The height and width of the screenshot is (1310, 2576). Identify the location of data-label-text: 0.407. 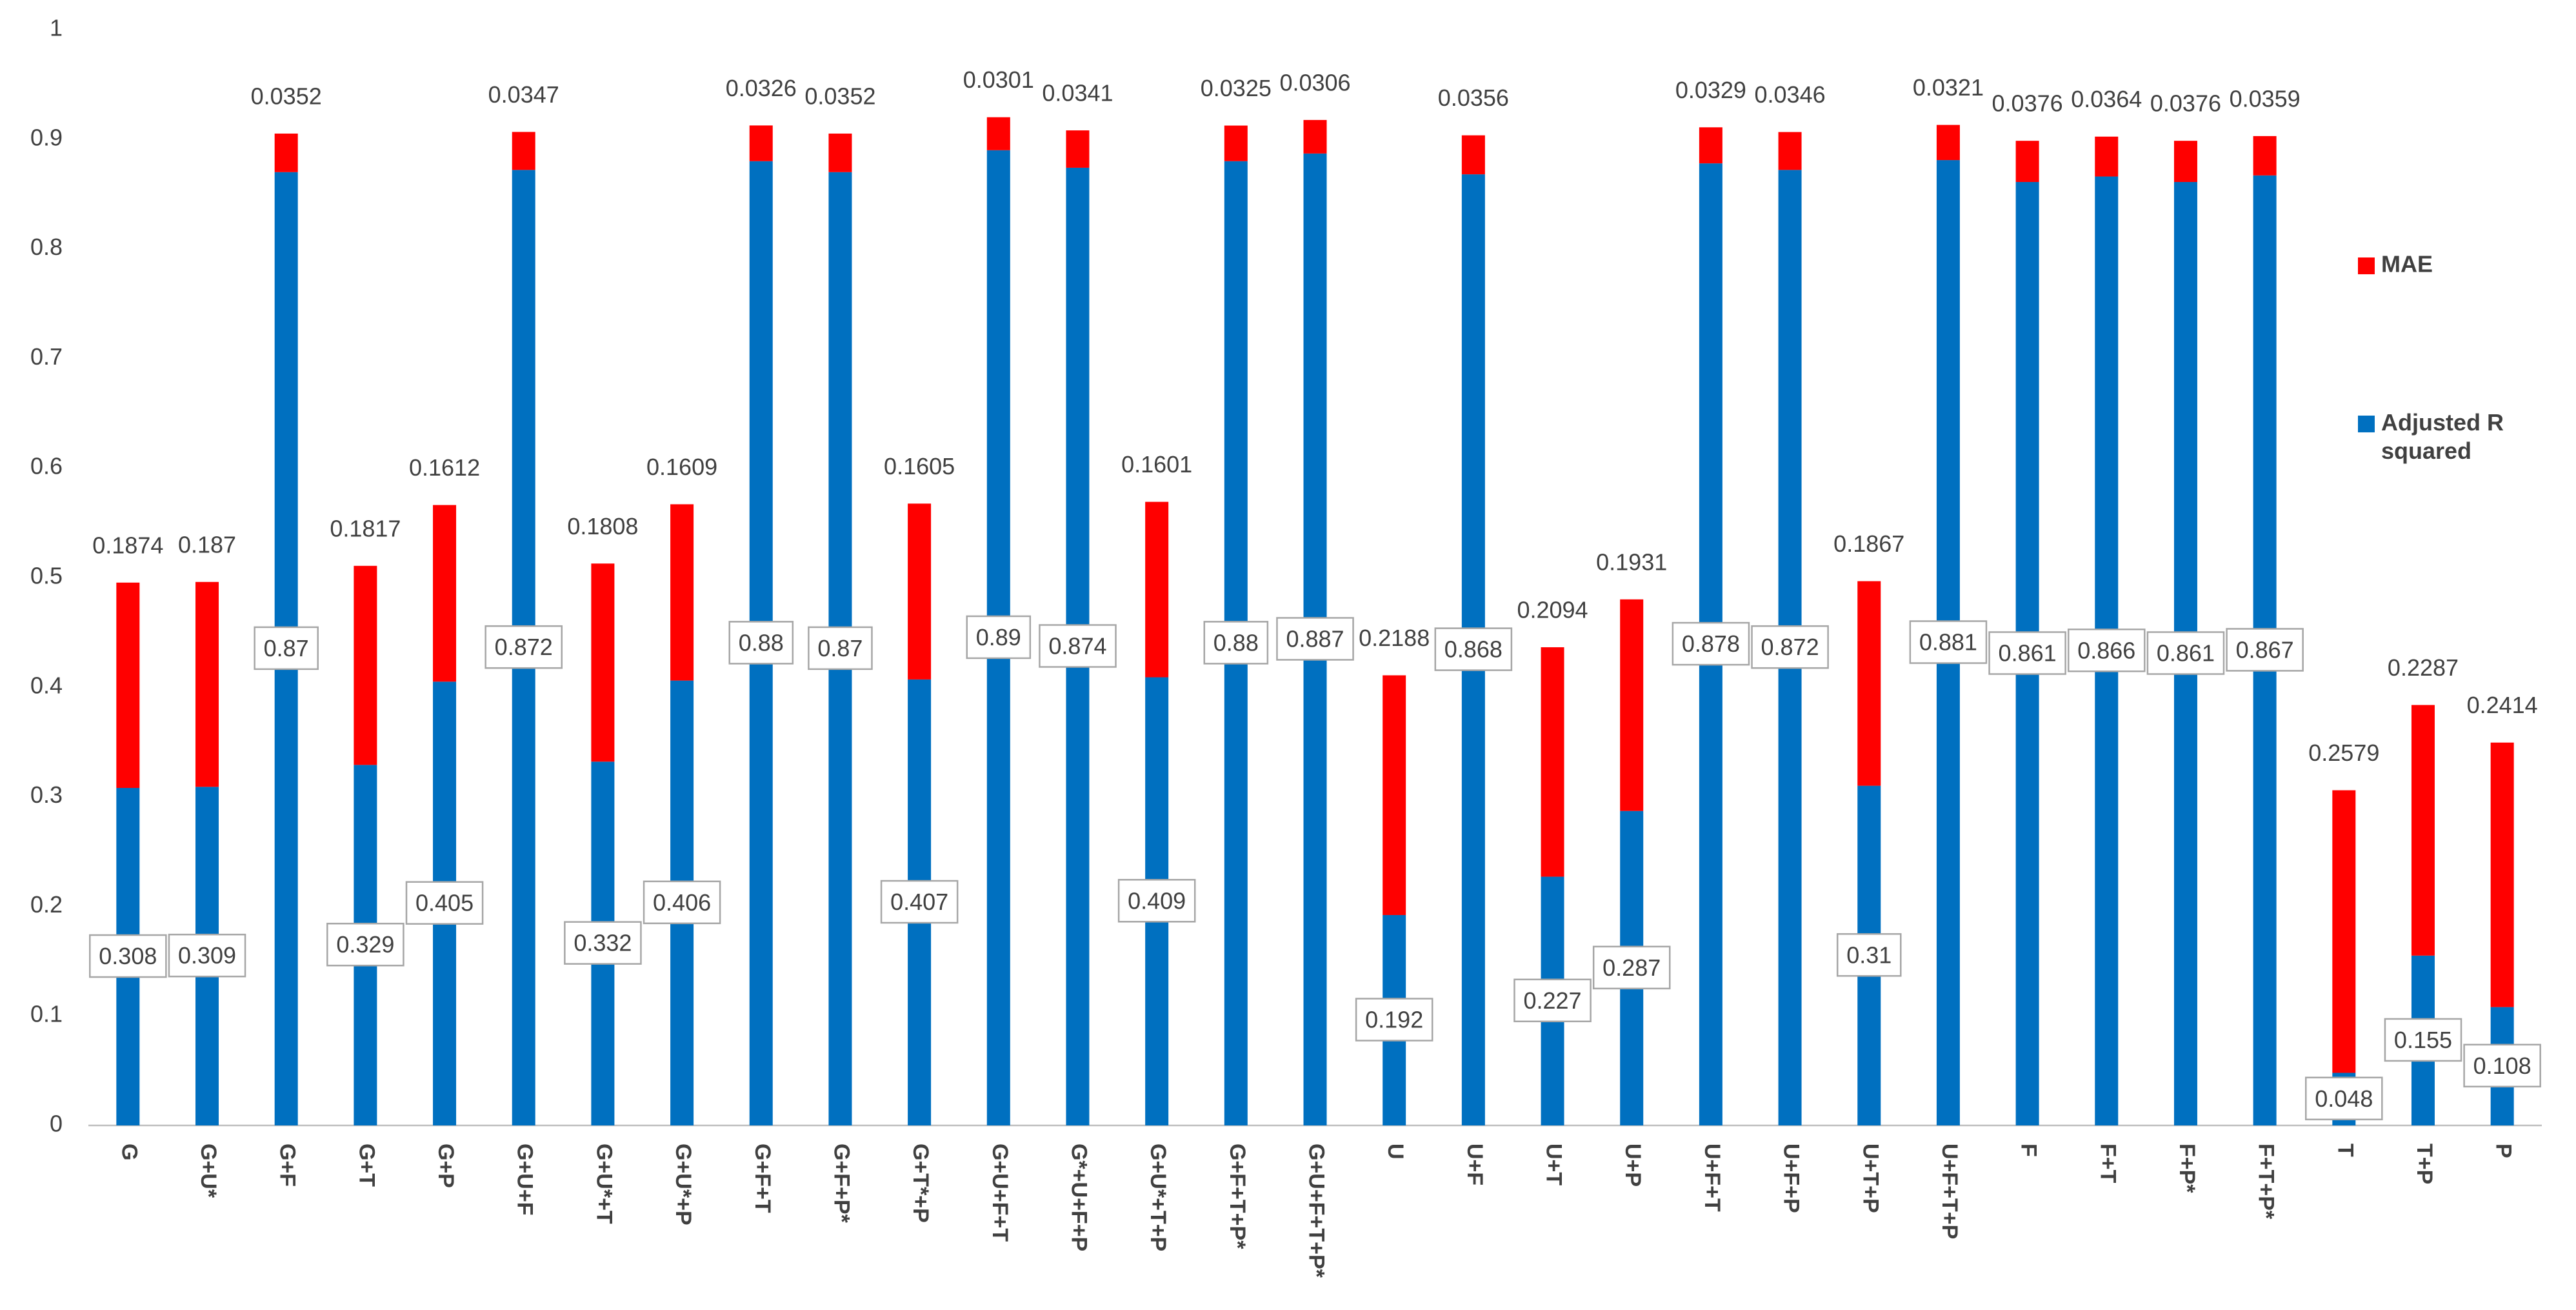
(919, 902).